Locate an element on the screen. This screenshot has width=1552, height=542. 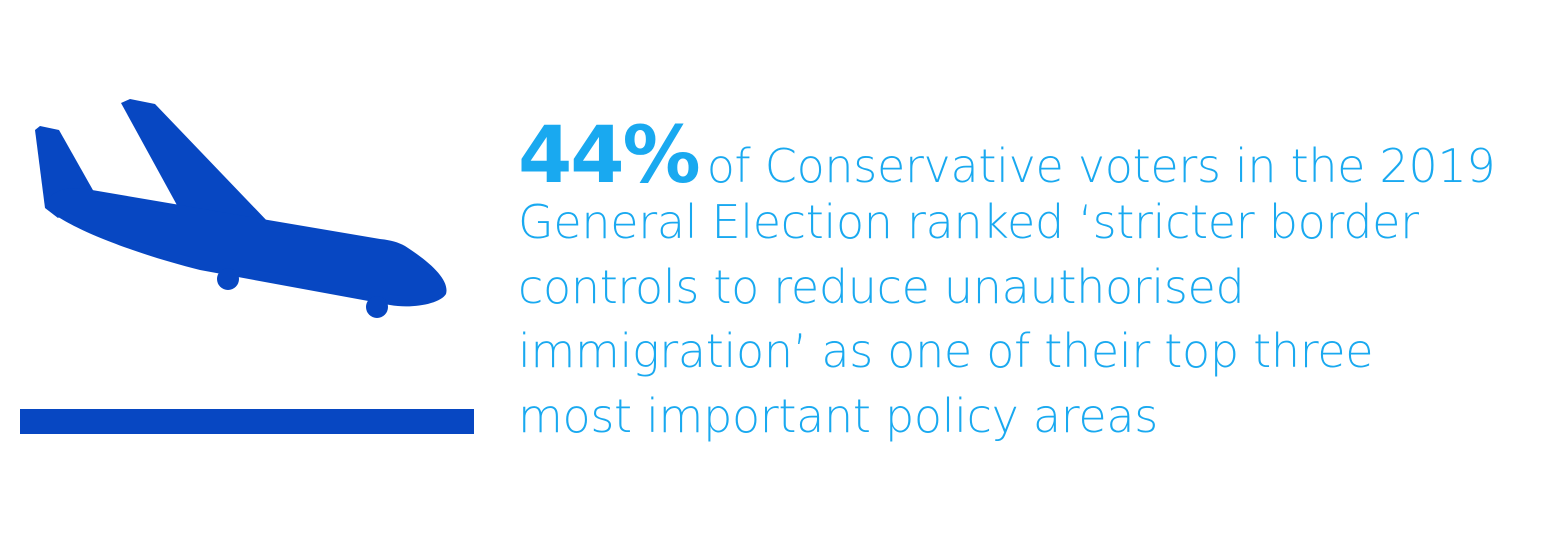
stat-line-1: 44% of Conservative voters in the 2019 is located at coordinates (1033, 156).